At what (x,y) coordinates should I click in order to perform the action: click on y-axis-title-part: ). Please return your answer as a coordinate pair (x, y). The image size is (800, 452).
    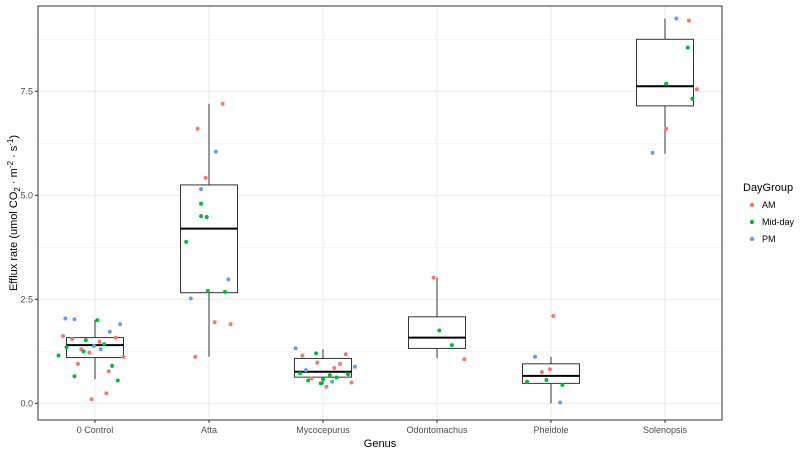
    Looking at the image, I should click on (14, 137).